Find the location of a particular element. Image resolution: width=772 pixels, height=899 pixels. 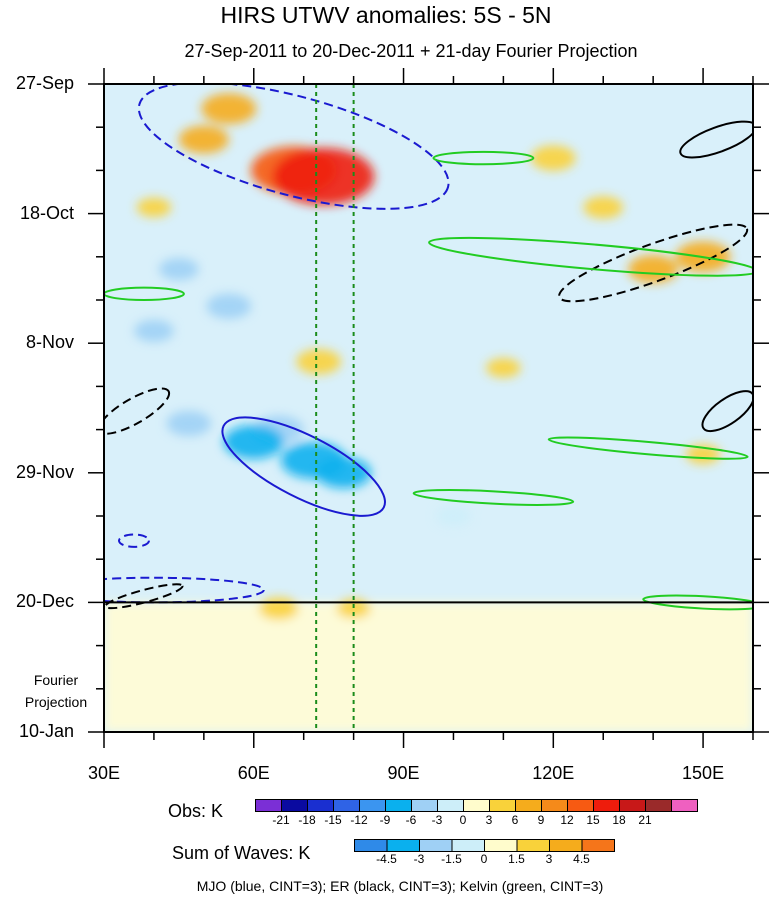

obs-legend-title: Obs: K is located at coordinates (196, 811).